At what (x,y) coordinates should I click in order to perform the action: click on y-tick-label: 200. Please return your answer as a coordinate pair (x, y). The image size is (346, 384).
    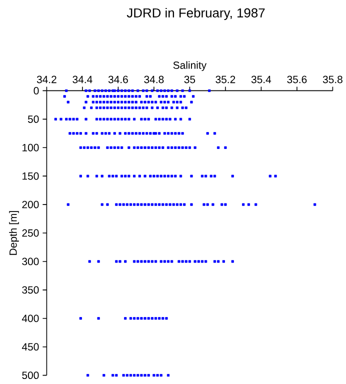
    Looking at the image, I should click on (30, 204).